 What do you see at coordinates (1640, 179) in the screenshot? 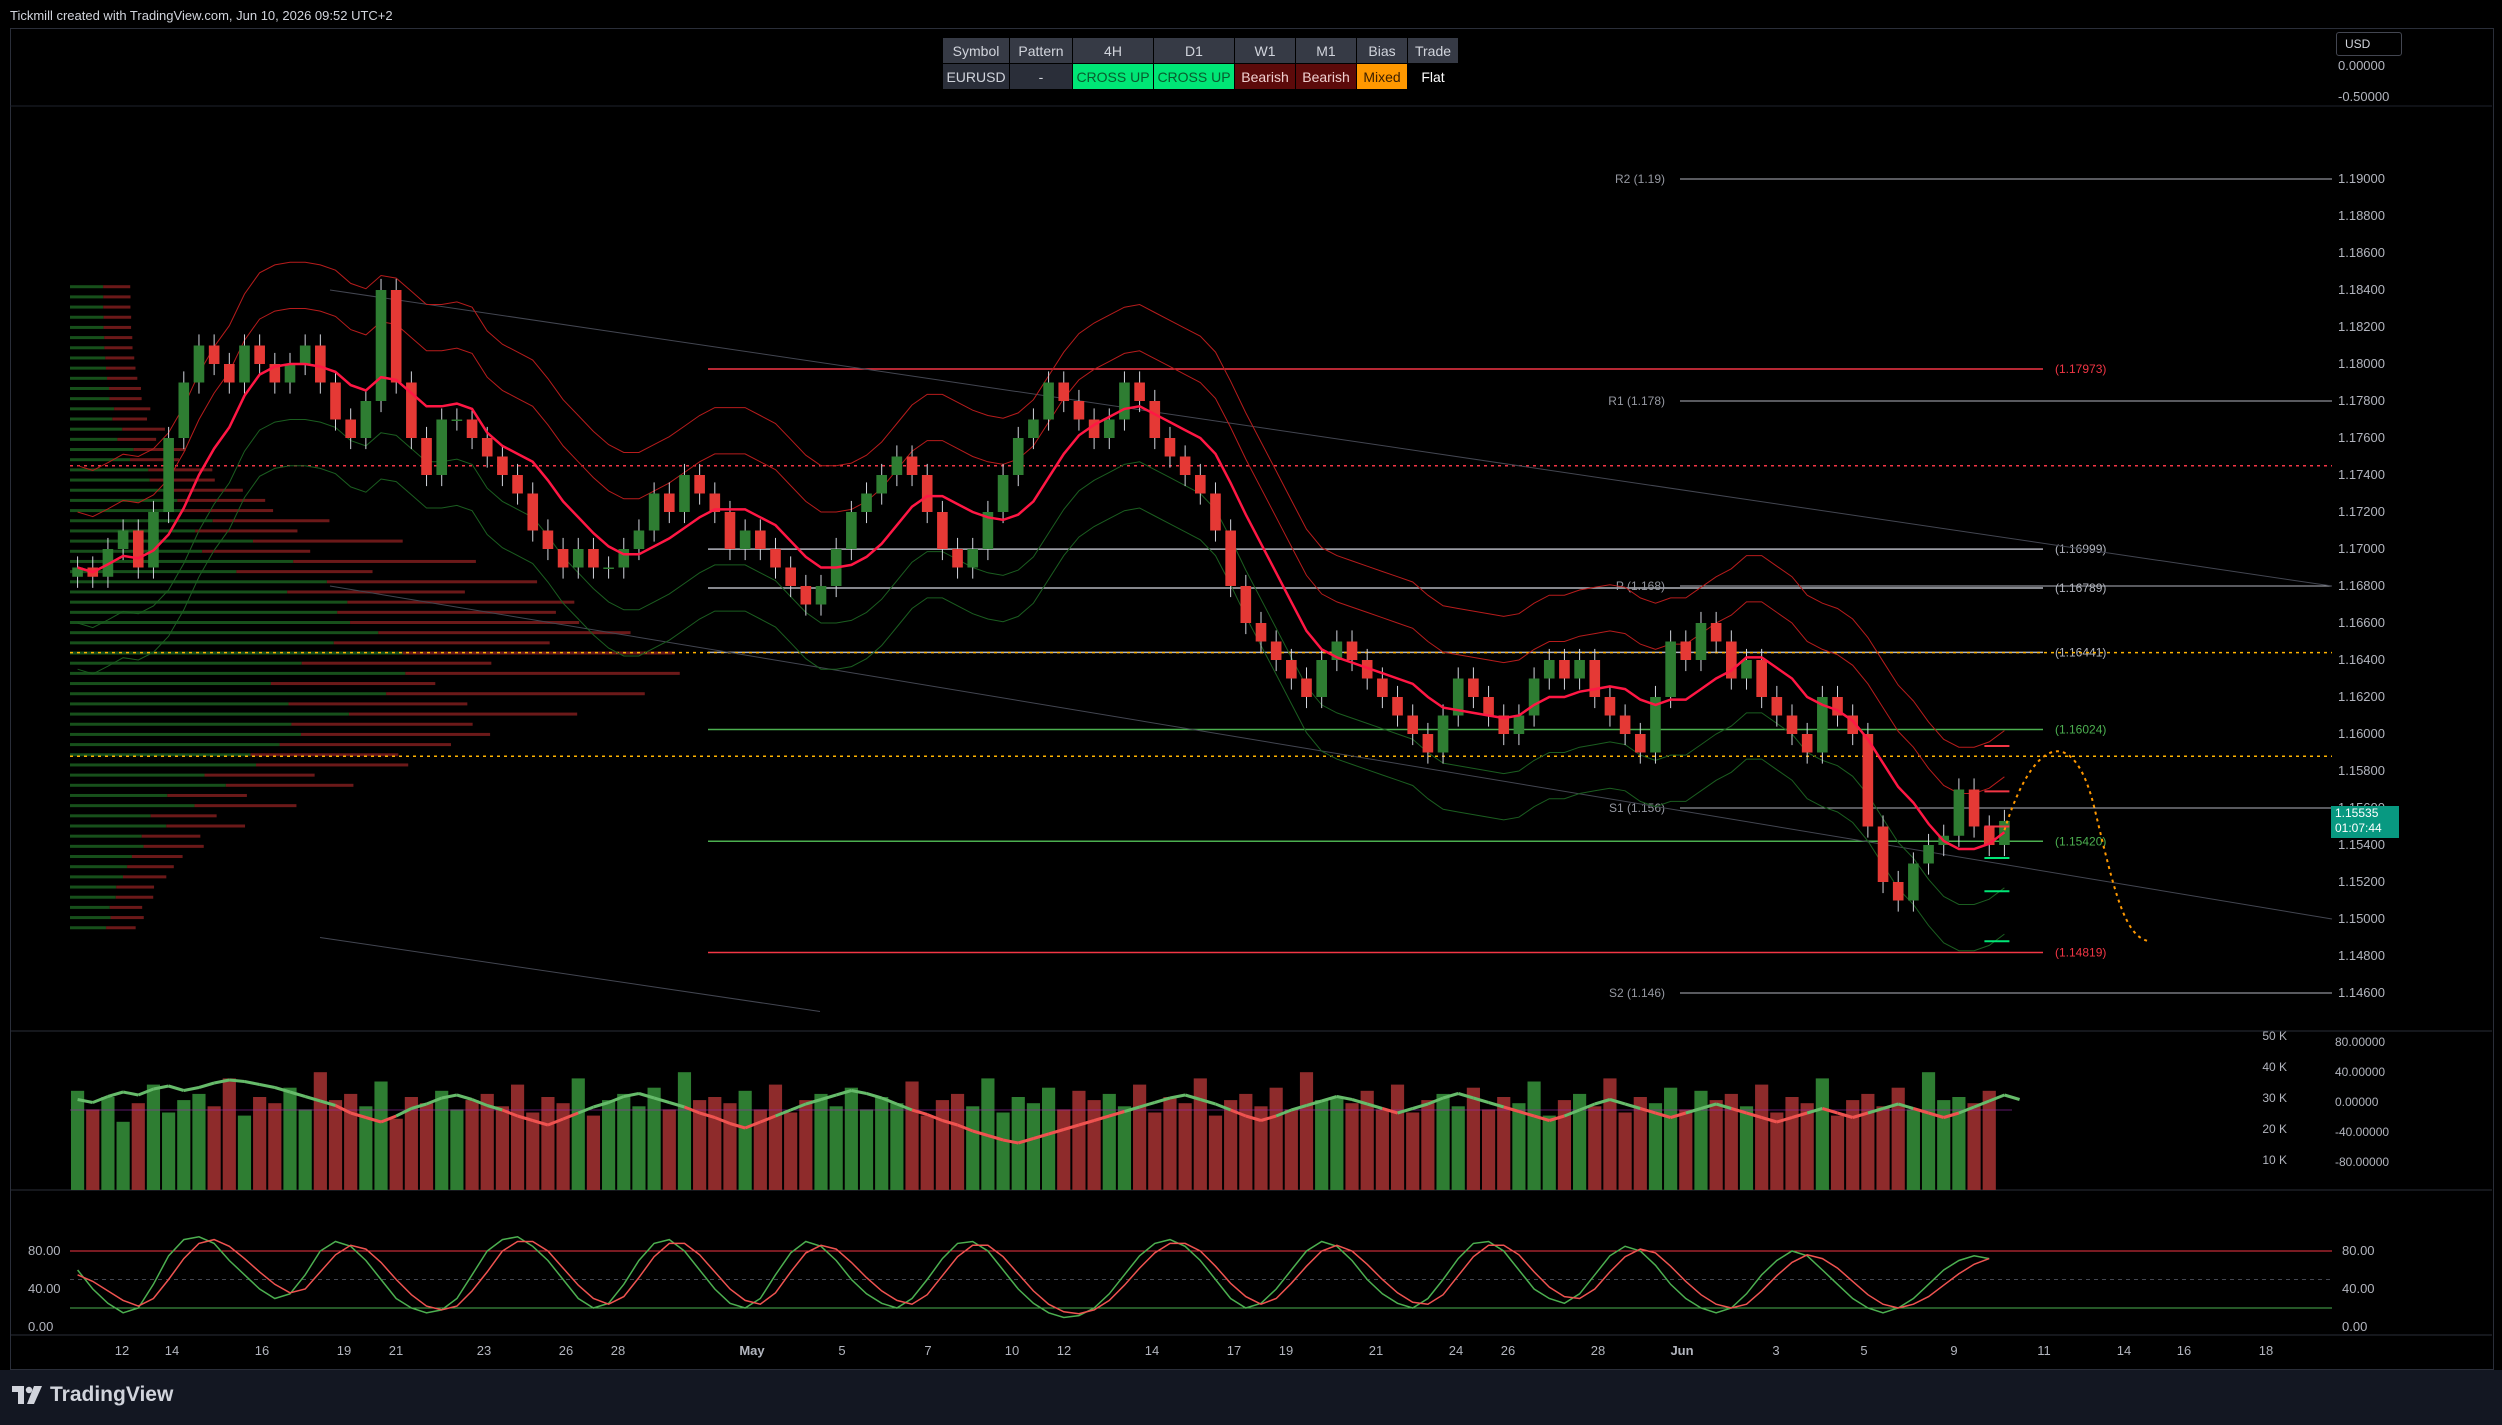
I see `pivot-label: R2 (1.19)` at bounding box center [1640, 179].